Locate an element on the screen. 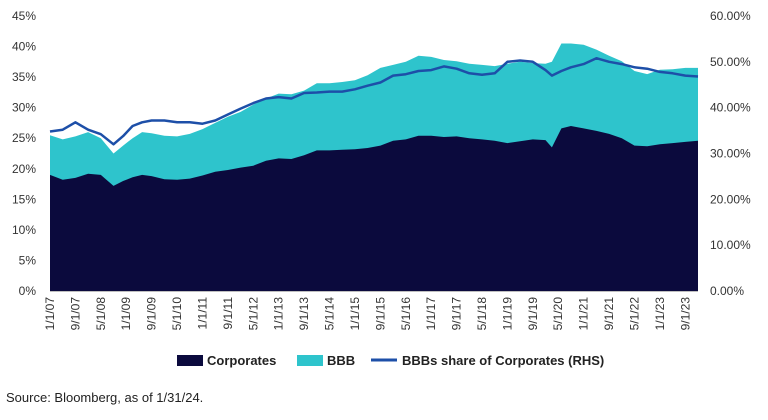 This screenshot has height=420, width=768. x-tick-label: 9/1/09 is located at coordinates (152, 314).